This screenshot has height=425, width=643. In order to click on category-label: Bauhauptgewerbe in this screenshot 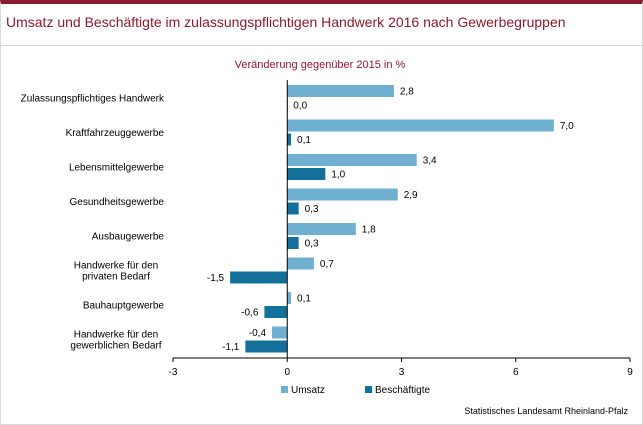, I will do `click(124, 306)`.